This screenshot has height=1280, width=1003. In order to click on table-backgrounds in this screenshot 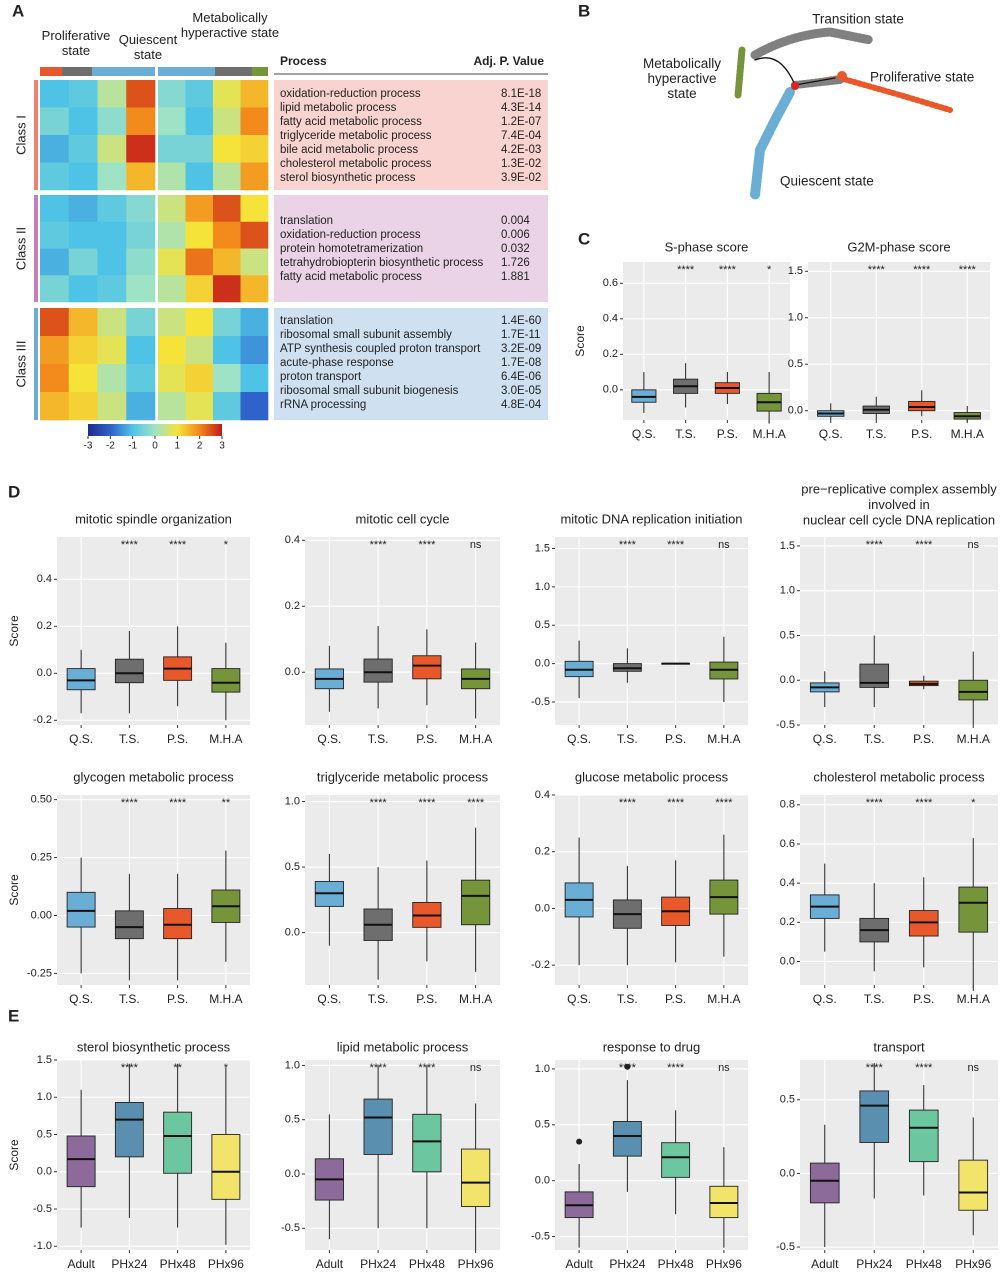, I will do `click(411, 246)`.